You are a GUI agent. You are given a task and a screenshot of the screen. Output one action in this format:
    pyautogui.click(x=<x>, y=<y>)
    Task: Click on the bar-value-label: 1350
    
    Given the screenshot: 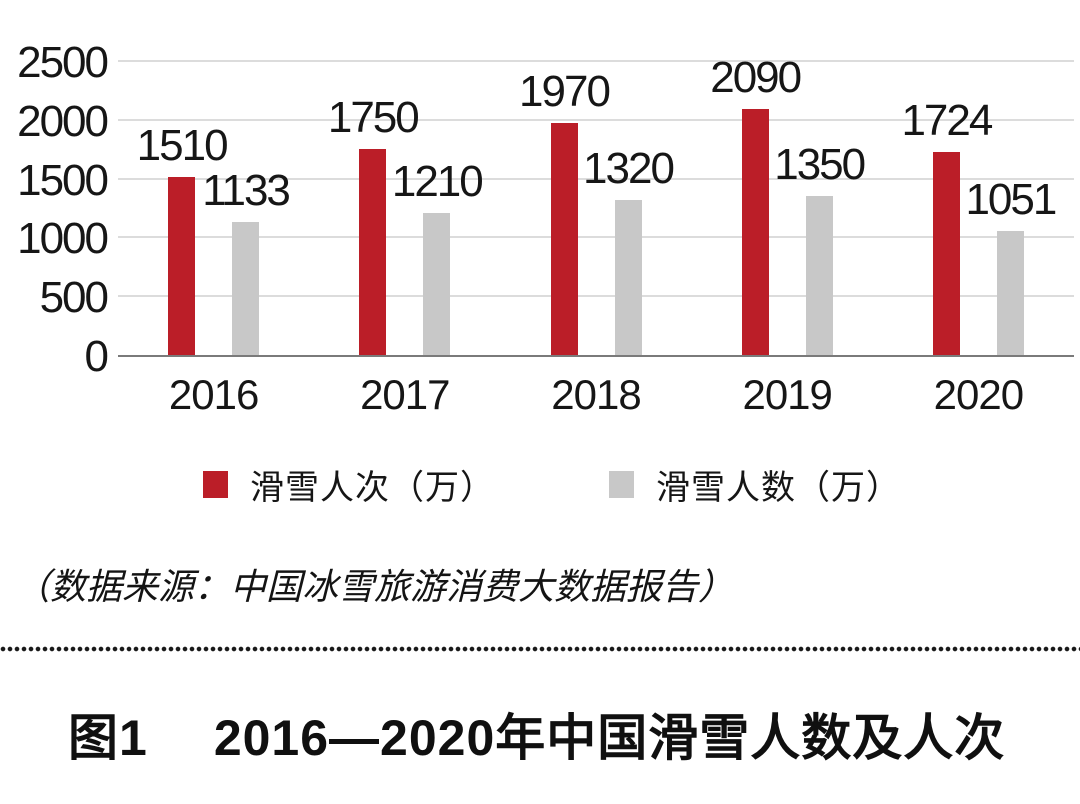 What is the action you would take?
    pyautogui.click(x=820, y=165)
    